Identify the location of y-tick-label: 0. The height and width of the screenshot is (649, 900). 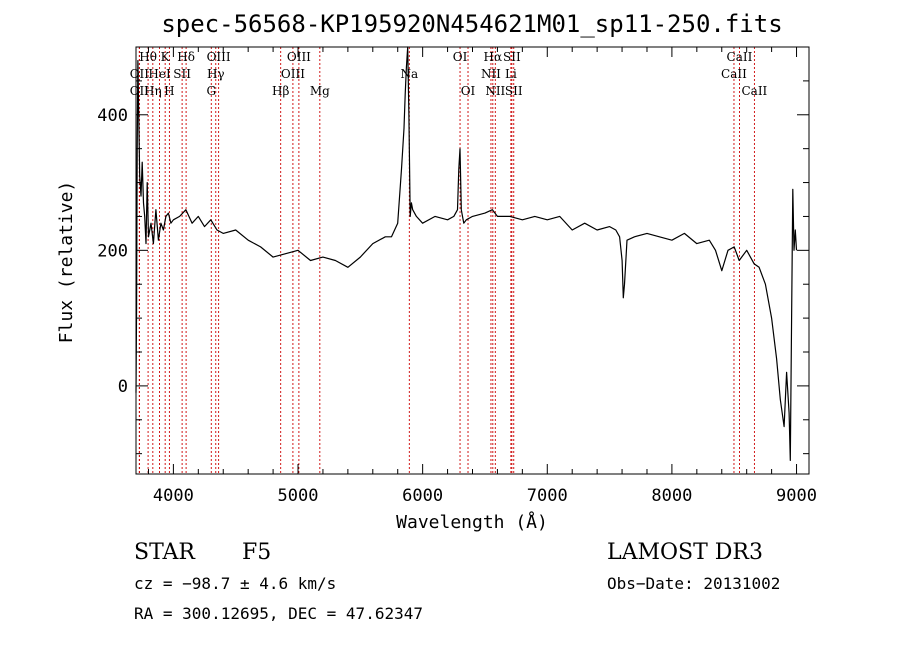
(123, 387).